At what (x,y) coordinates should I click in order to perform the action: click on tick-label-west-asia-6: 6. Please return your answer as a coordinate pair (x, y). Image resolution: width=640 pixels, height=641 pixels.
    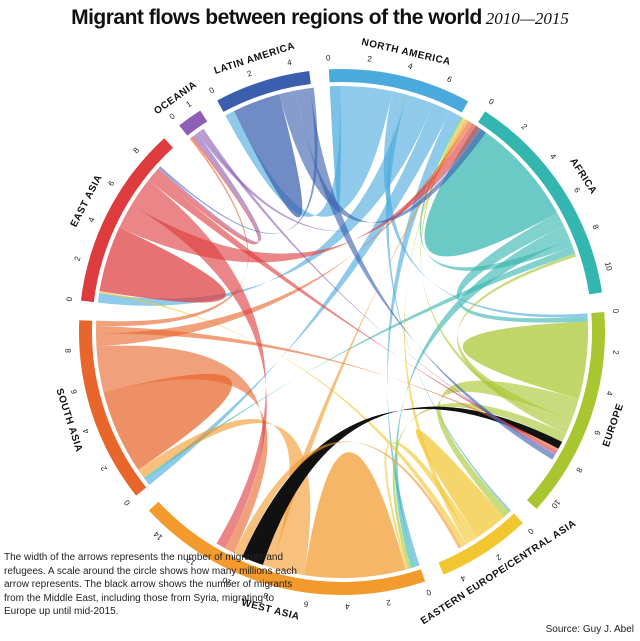
    Looking at the image, I should click on (306, 604).